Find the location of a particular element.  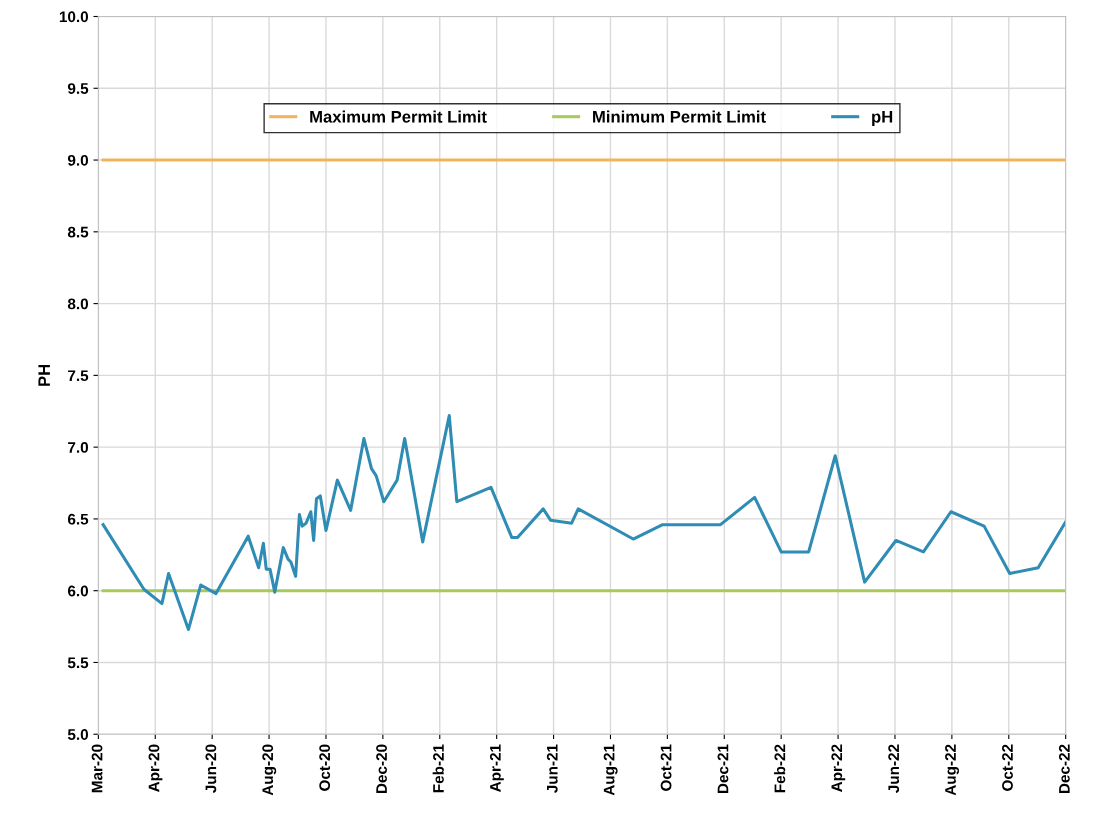

x-tick-label: Dec-22 is located at coordinates (1064, 769).